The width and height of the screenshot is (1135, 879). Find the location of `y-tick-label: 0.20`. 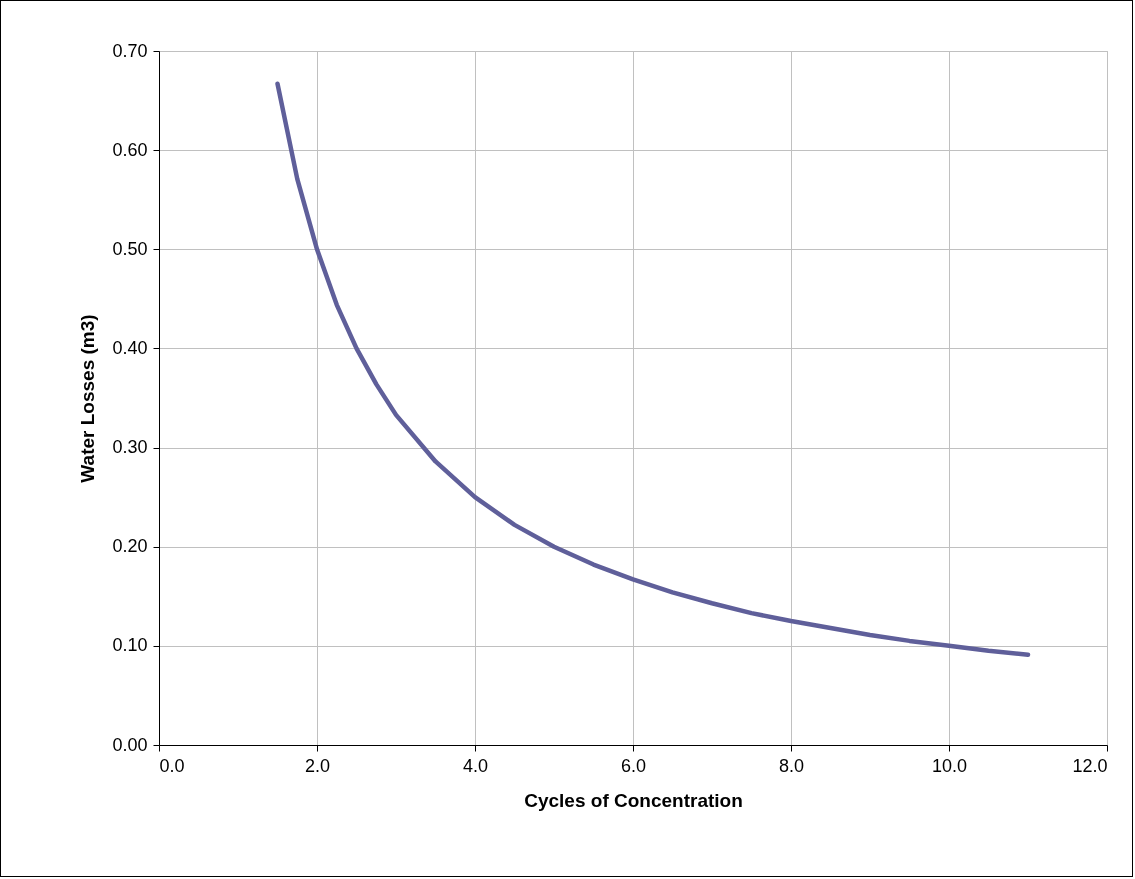

y-tick-label: 0.20 is located at coordinates (130, 546).